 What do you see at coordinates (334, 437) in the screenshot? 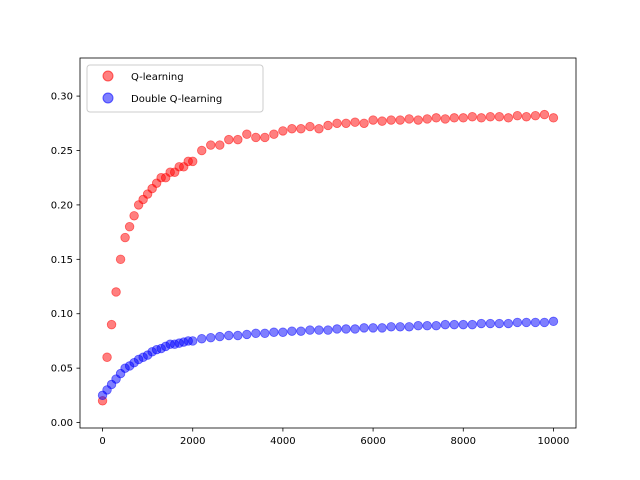
I see `x-axis: 0 2000 4000 6000 8000 10000` at bounding box center [334, 437].